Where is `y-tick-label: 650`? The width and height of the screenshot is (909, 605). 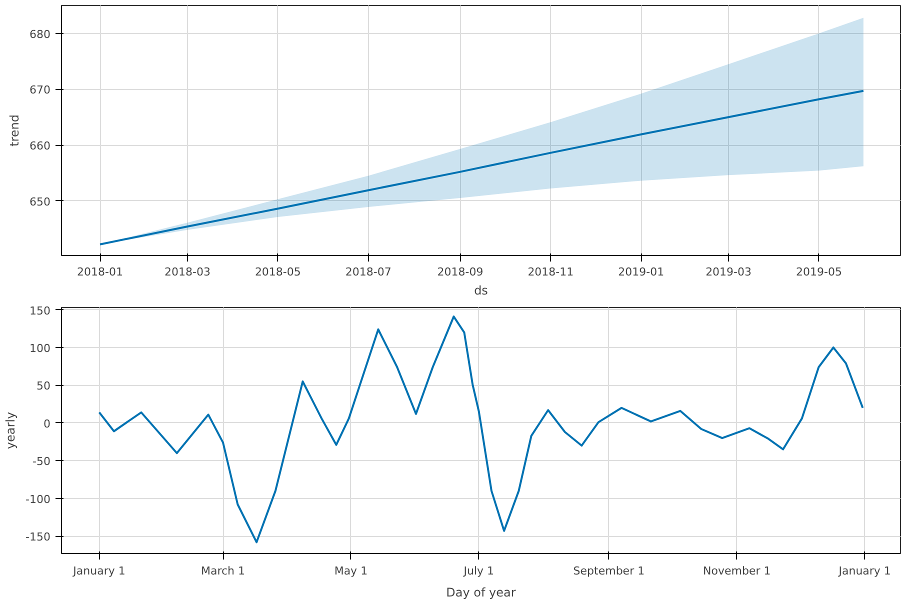 y-tick-label: 650 is located at coordinates (40, 201).